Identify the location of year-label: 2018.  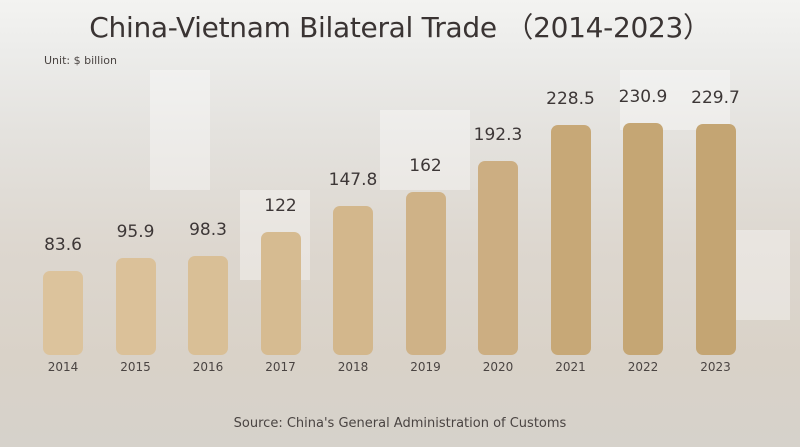
(353, 367).